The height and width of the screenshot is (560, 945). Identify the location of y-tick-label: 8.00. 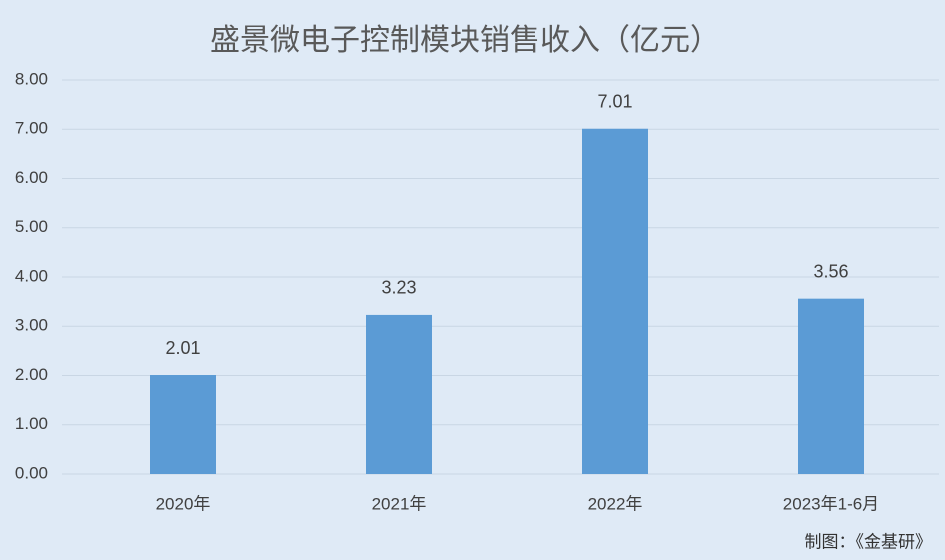
(31, 78).